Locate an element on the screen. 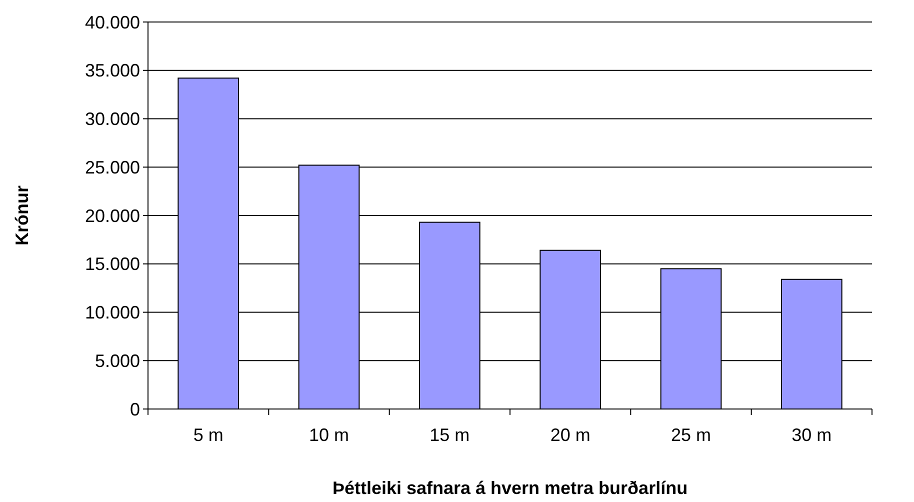 The width and height of the screenshot is (914, 502). x-tick-label: 10 m is located at coordinates (329, 435).